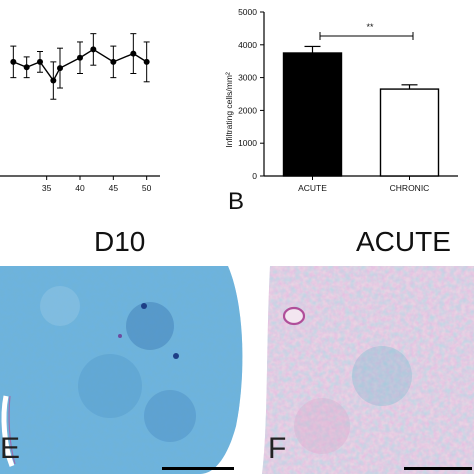 The image size is (474, 474). Describe the element at coordinates (312, 188) in the screenshot. I see `bar-chart-category-label: ACUTE` at that location.